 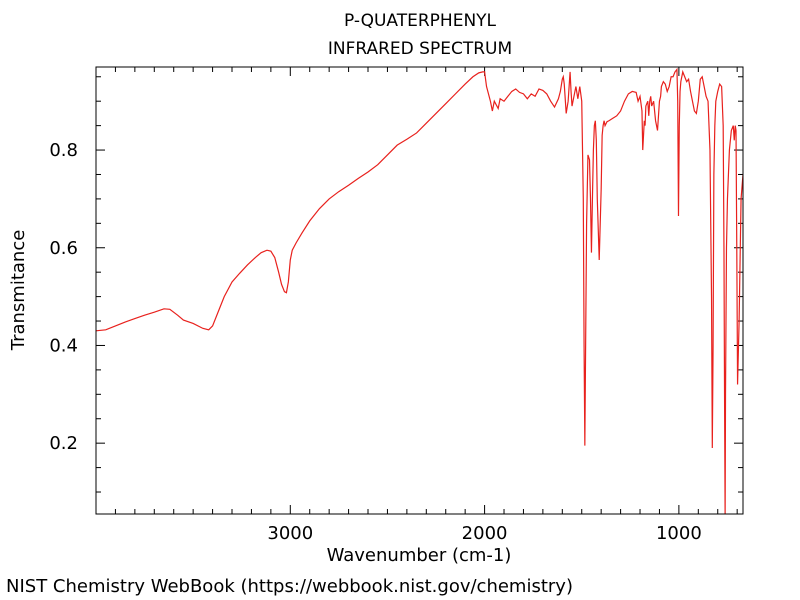 I want to click on y-tick-label: 0.6, so click(x=63, y=248).